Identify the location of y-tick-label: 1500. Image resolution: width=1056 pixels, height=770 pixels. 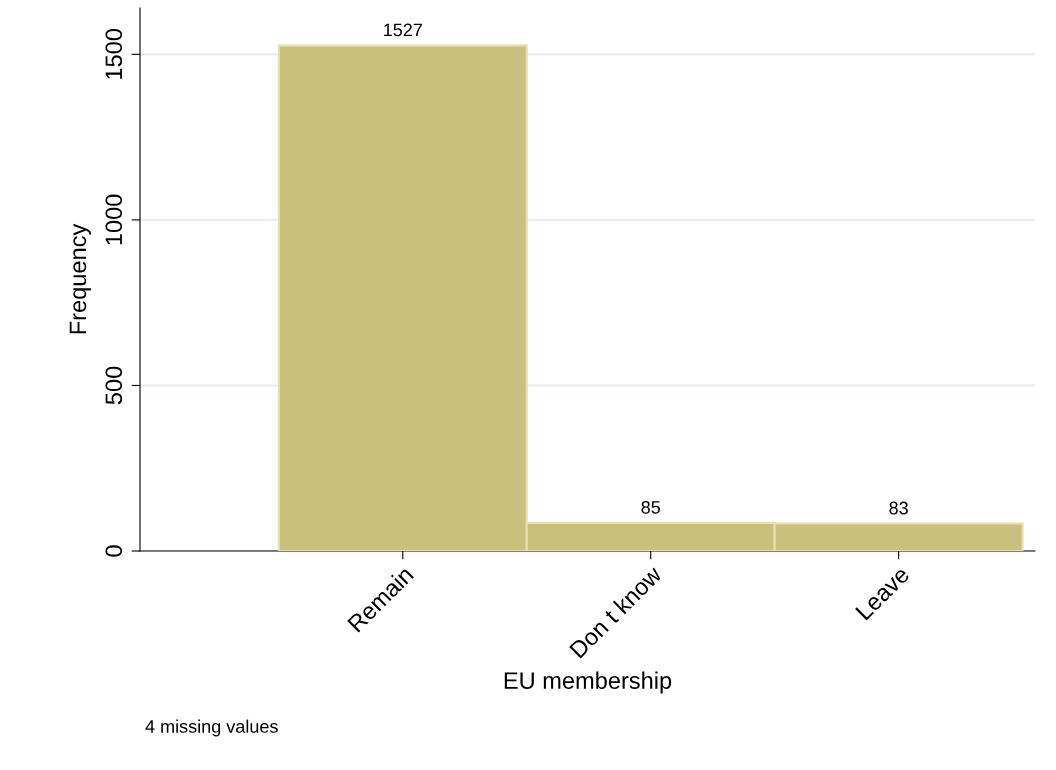
(114, 54).